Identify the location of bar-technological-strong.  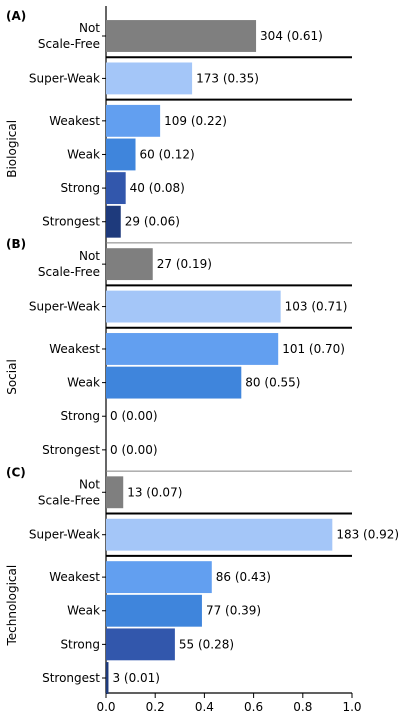
(140, 644).